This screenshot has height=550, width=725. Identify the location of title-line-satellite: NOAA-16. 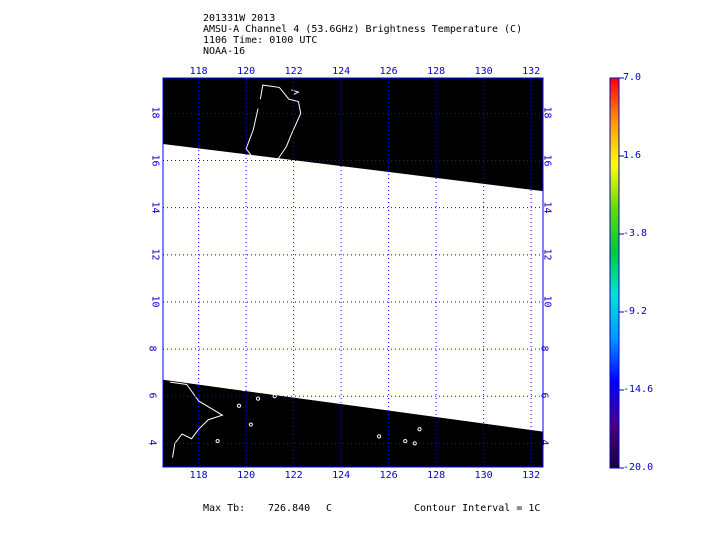
(224, 51).